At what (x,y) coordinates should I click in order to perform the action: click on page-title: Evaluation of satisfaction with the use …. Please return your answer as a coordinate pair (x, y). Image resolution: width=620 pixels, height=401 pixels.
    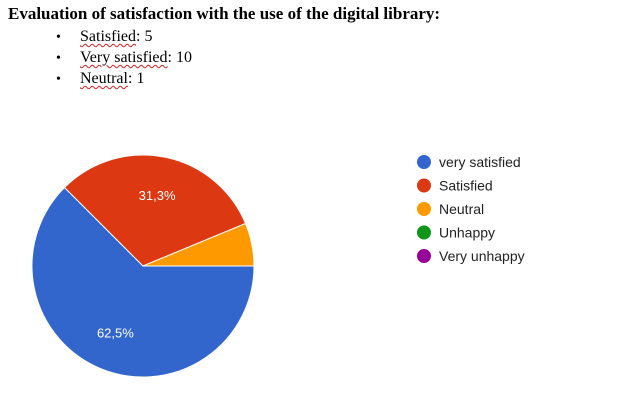
    Looking at the image, I should click on (224, 13).